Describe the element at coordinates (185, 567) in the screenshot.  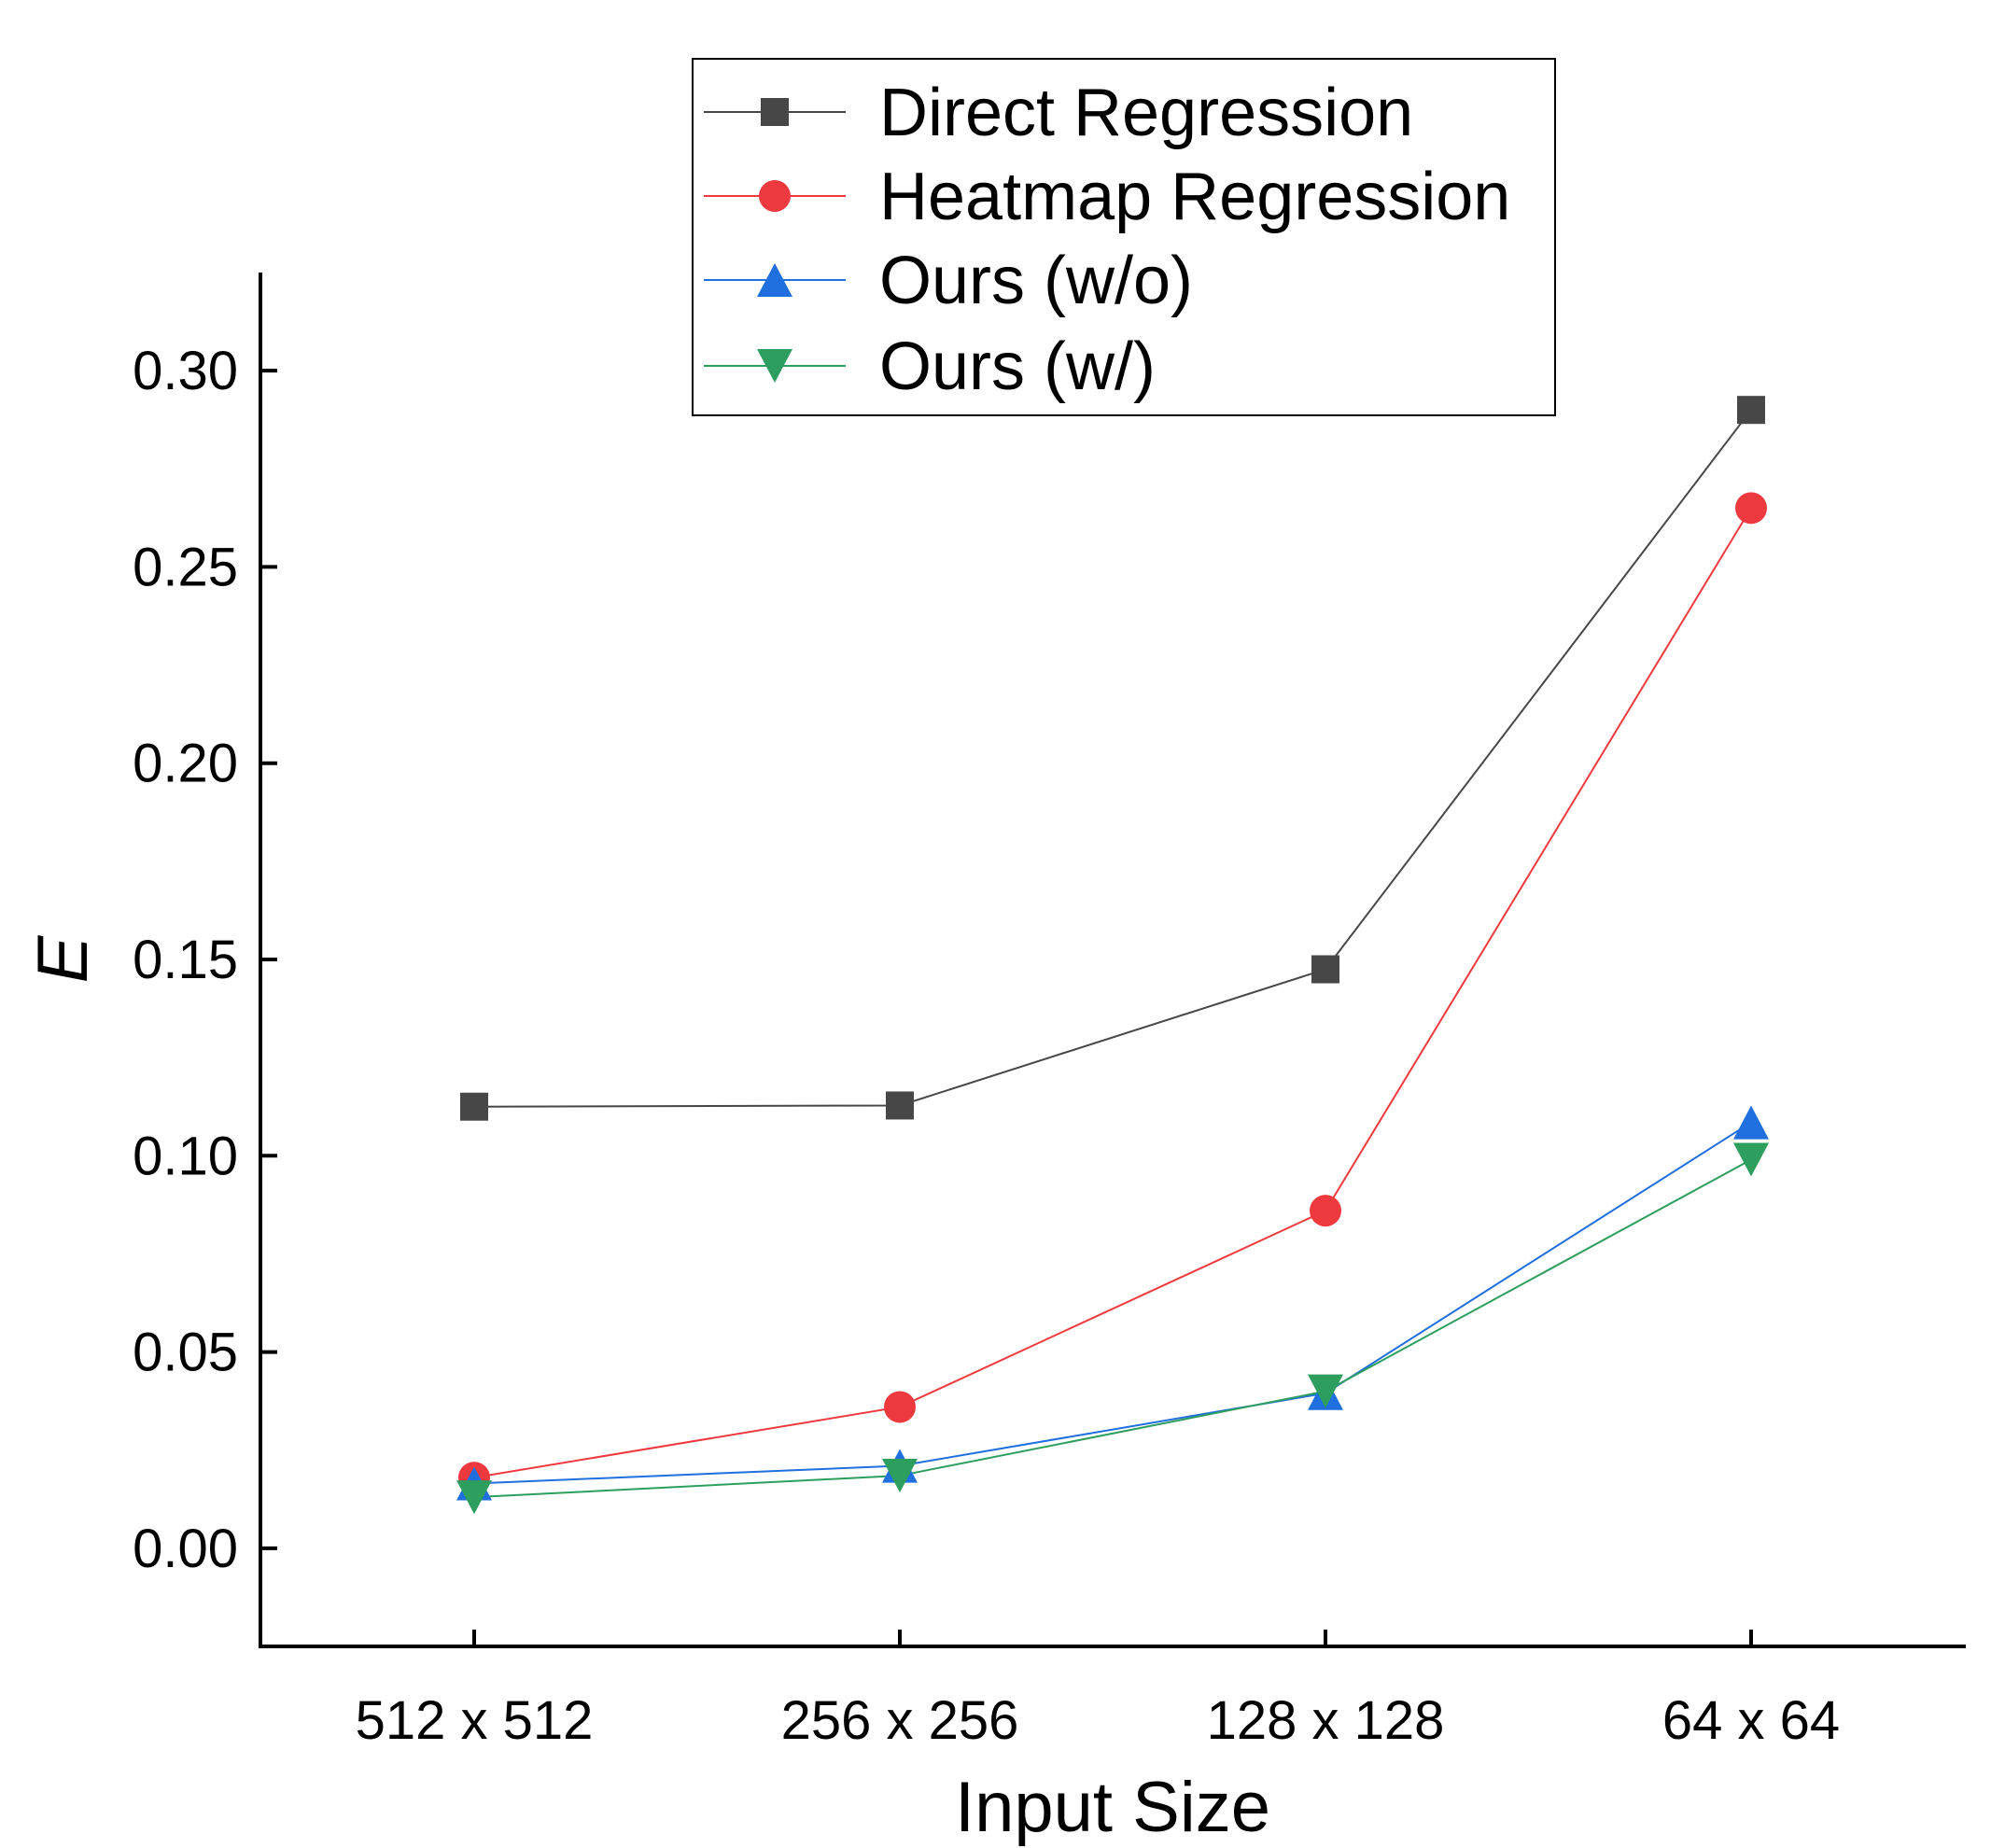
I see `y-tick-label: 0.25` at that location.